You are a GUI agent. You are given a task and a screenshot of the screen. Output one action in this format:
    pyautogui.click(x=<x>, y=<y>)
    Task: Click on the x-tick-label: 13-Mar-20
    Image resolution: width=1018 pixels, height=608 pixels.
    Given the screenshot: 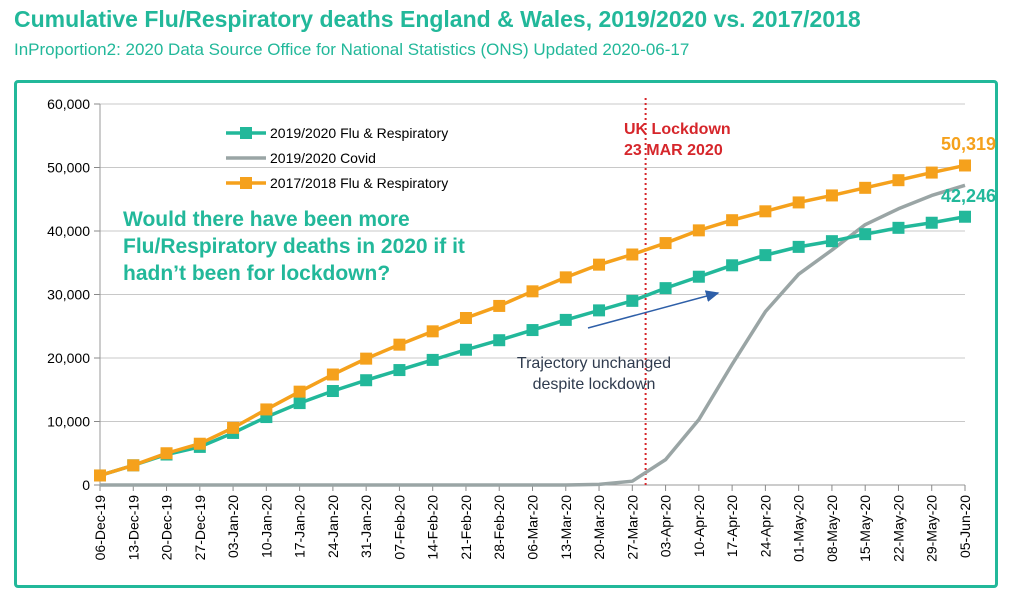 What is the action you would take?
    pyautogui.click(x=566, y=527)
    